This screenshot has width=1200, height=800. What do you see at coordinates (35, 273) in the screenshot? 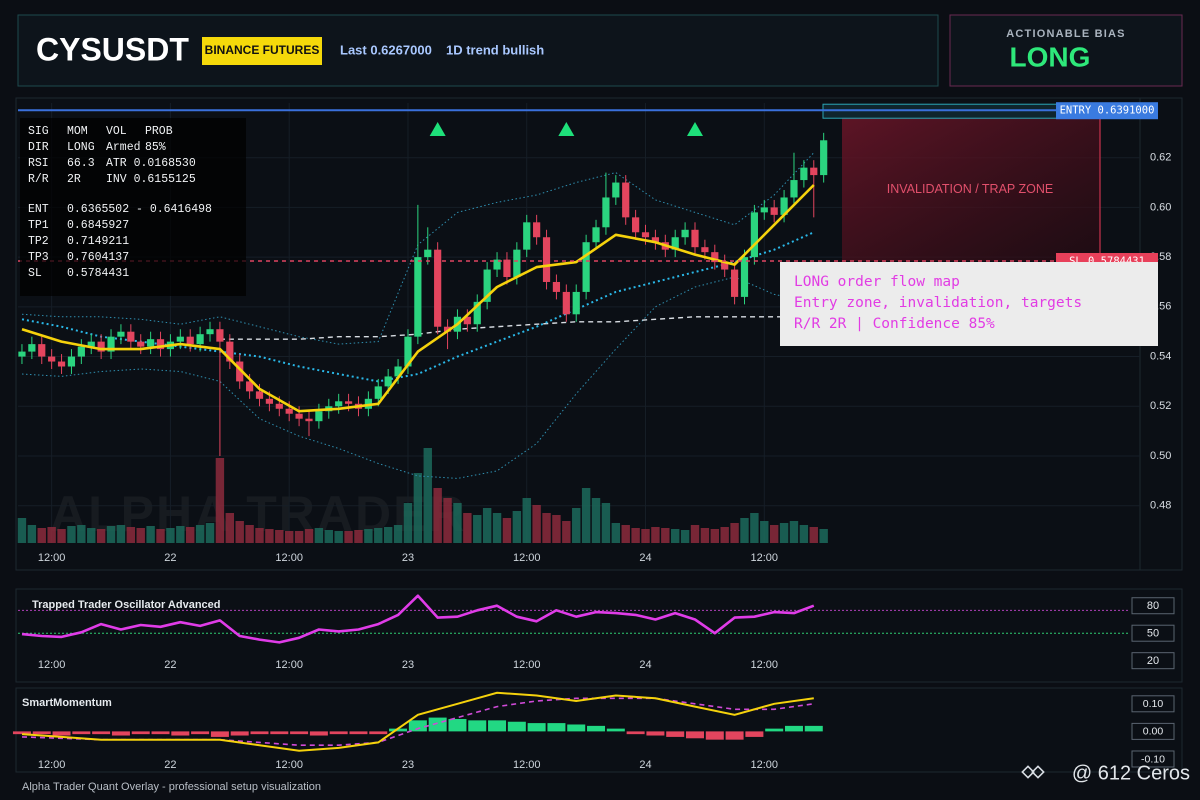
I see `info-cell: SL` at bounding box center [35, 273].